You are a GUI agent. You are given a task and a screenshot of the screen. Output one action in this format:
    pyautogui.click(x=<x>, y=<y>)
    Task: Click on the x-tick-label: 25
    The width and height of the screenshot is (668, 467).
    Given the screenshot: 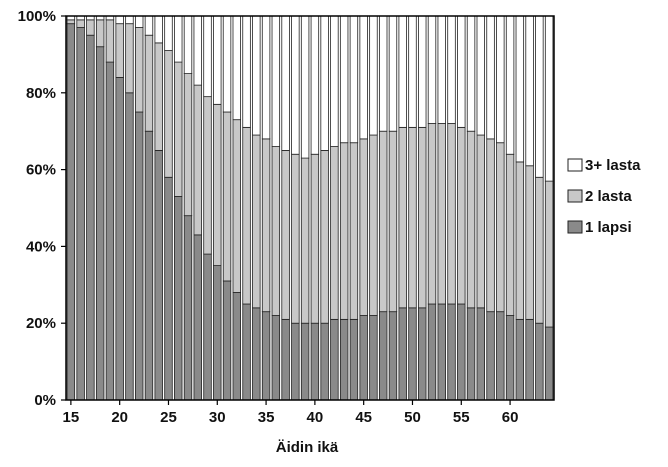 What is the action you would take?
    pyautogui.click(x=168, y=417)
    